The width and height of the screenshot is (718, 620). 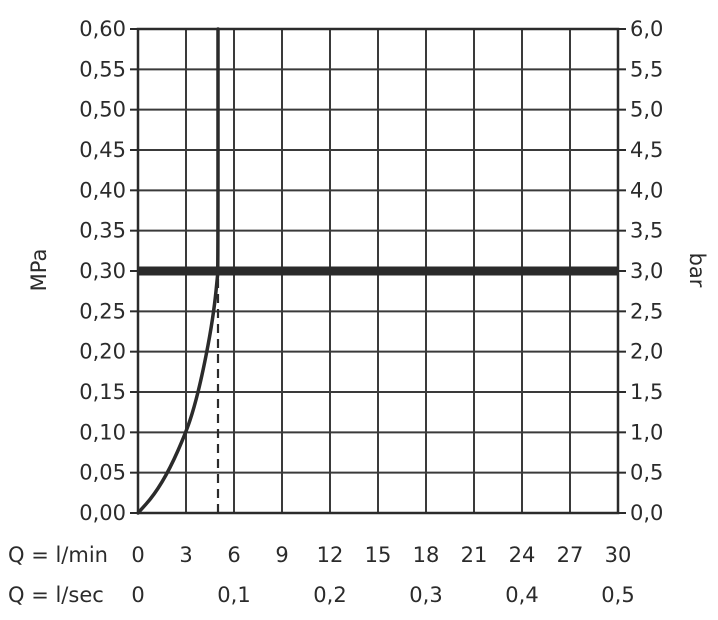 What do you see at coordinates (281, 555) in the screenshot?
I see `x-tick-label-lmin: 9` at bounding box center [281, 555].